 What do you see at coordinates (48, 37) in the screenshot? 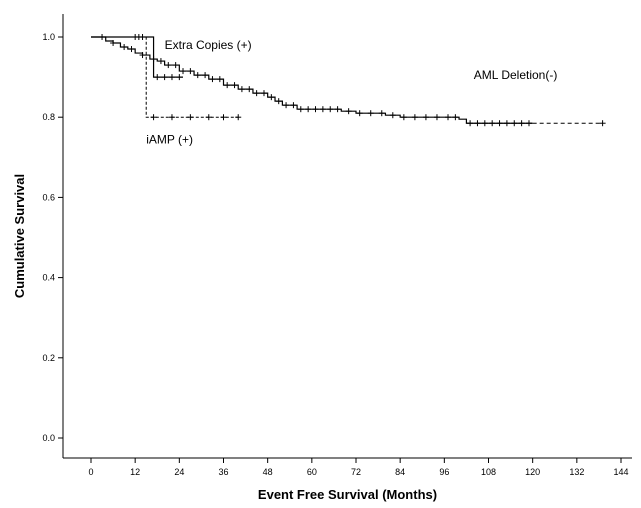
I see `y-tick-label: 1.0` at bounding box center [48, 37].